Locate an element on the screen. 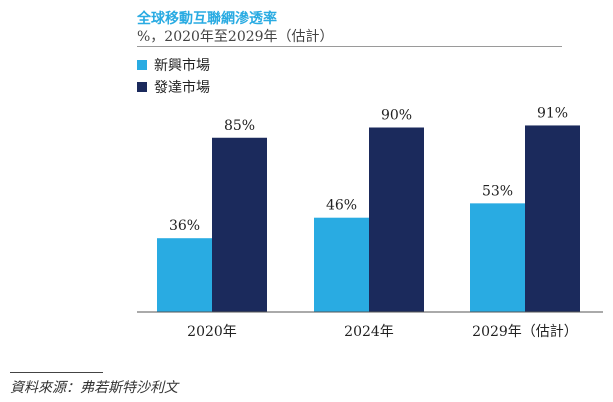 The image size is (613, 402). legend-swatch-developed is located at coordinates (142, 87).